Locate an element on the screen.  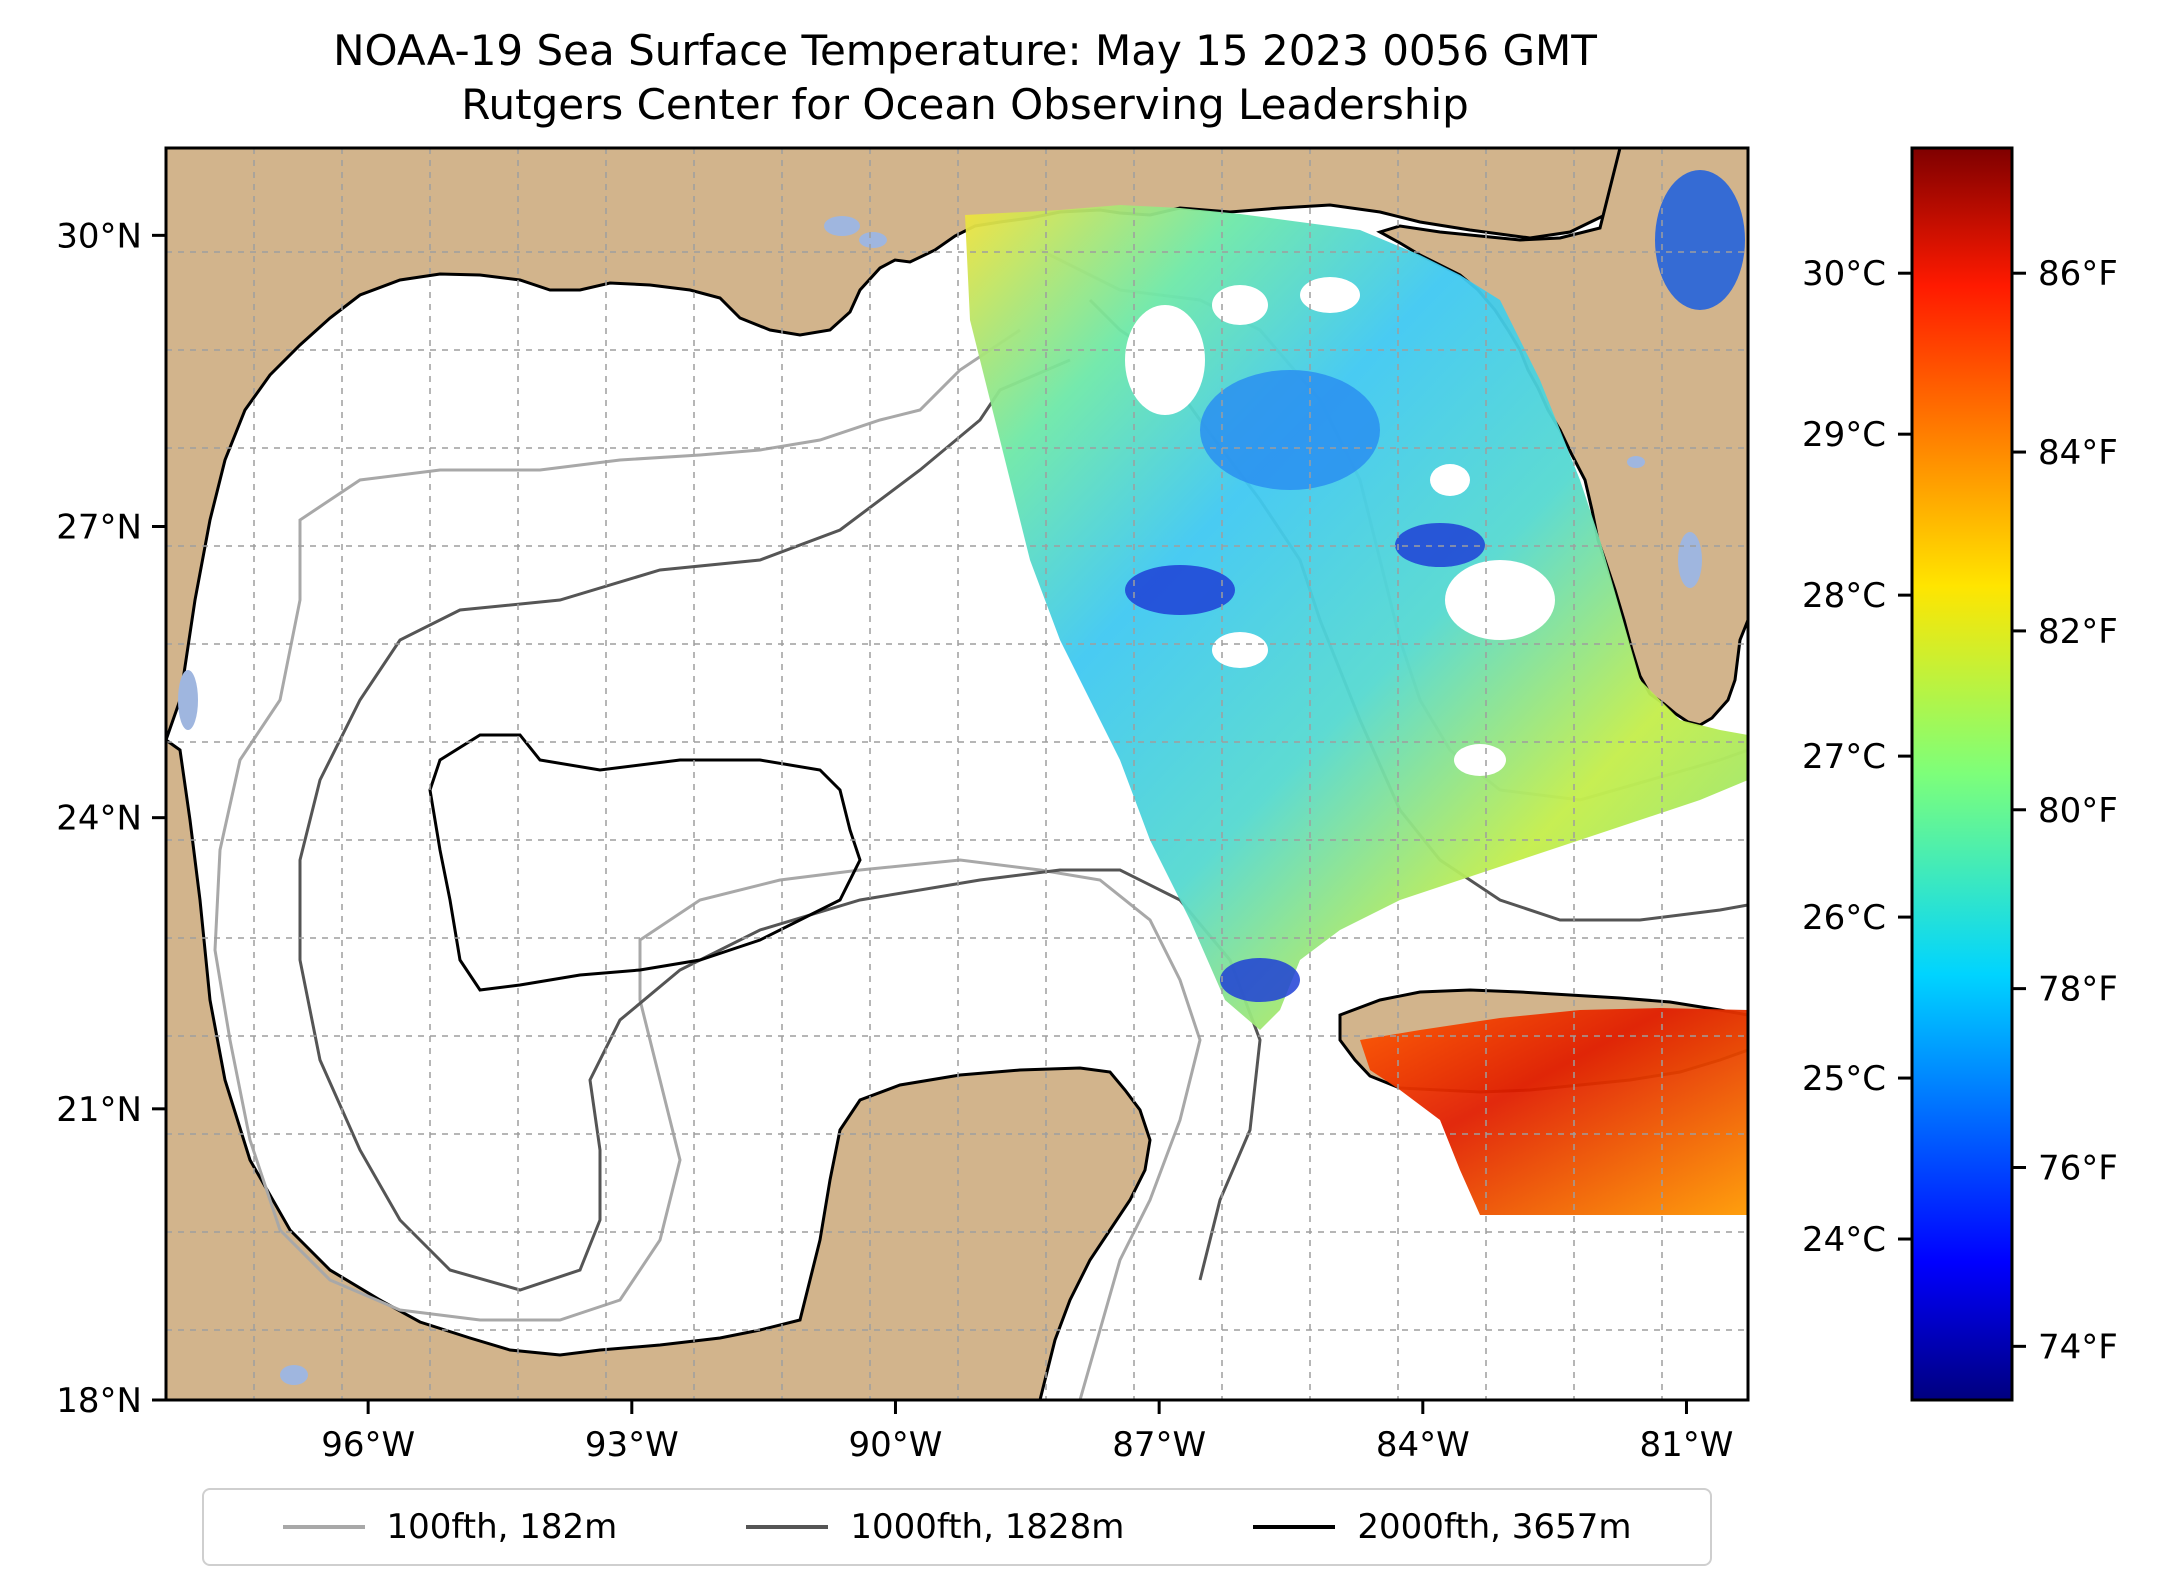
latitude-axis: 18°N 21°N 24°N 27°N 30°N is located at coordinates (111, 818).